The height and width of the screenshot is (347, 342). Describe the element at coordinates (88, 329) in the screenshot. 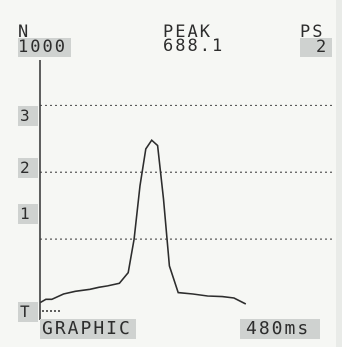

I see `mode-label: GRAPHIC` at that location.